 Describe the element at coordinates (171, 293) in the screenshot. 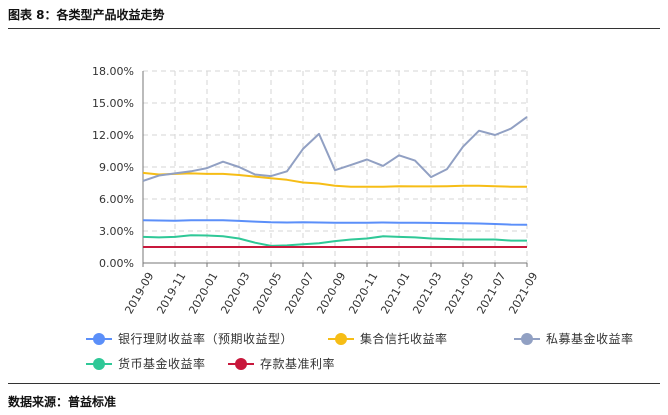

I see `x-tick-label: 2019-11` at that location.